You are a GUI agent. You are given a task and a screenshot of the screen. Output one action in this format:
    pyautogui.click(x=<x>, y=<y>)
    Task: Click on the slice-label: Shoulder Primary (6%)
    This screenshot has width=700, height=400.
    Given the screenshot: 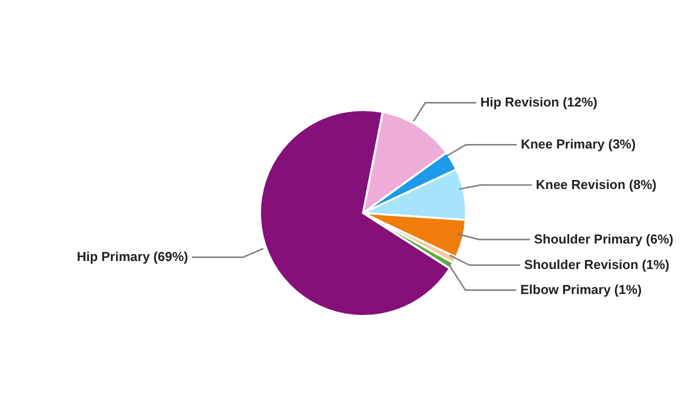 What is the action you would take?
    pyautogui.click(x=604, y=239)
    